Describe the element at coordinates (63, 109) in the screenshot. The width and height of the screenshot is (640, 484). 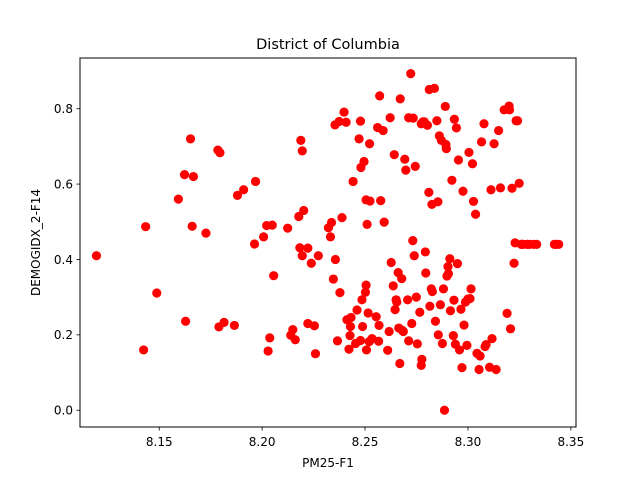
I see `y-tick-label: 0.8` at that location.